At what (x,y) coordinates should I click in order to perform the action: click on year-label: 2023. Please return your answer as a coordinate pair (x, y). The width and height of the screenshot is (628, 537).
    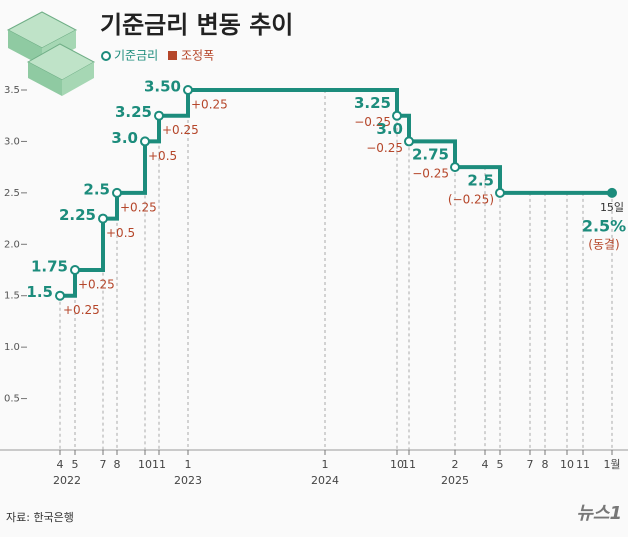
    Looking at the image, I should click on (188, 480).